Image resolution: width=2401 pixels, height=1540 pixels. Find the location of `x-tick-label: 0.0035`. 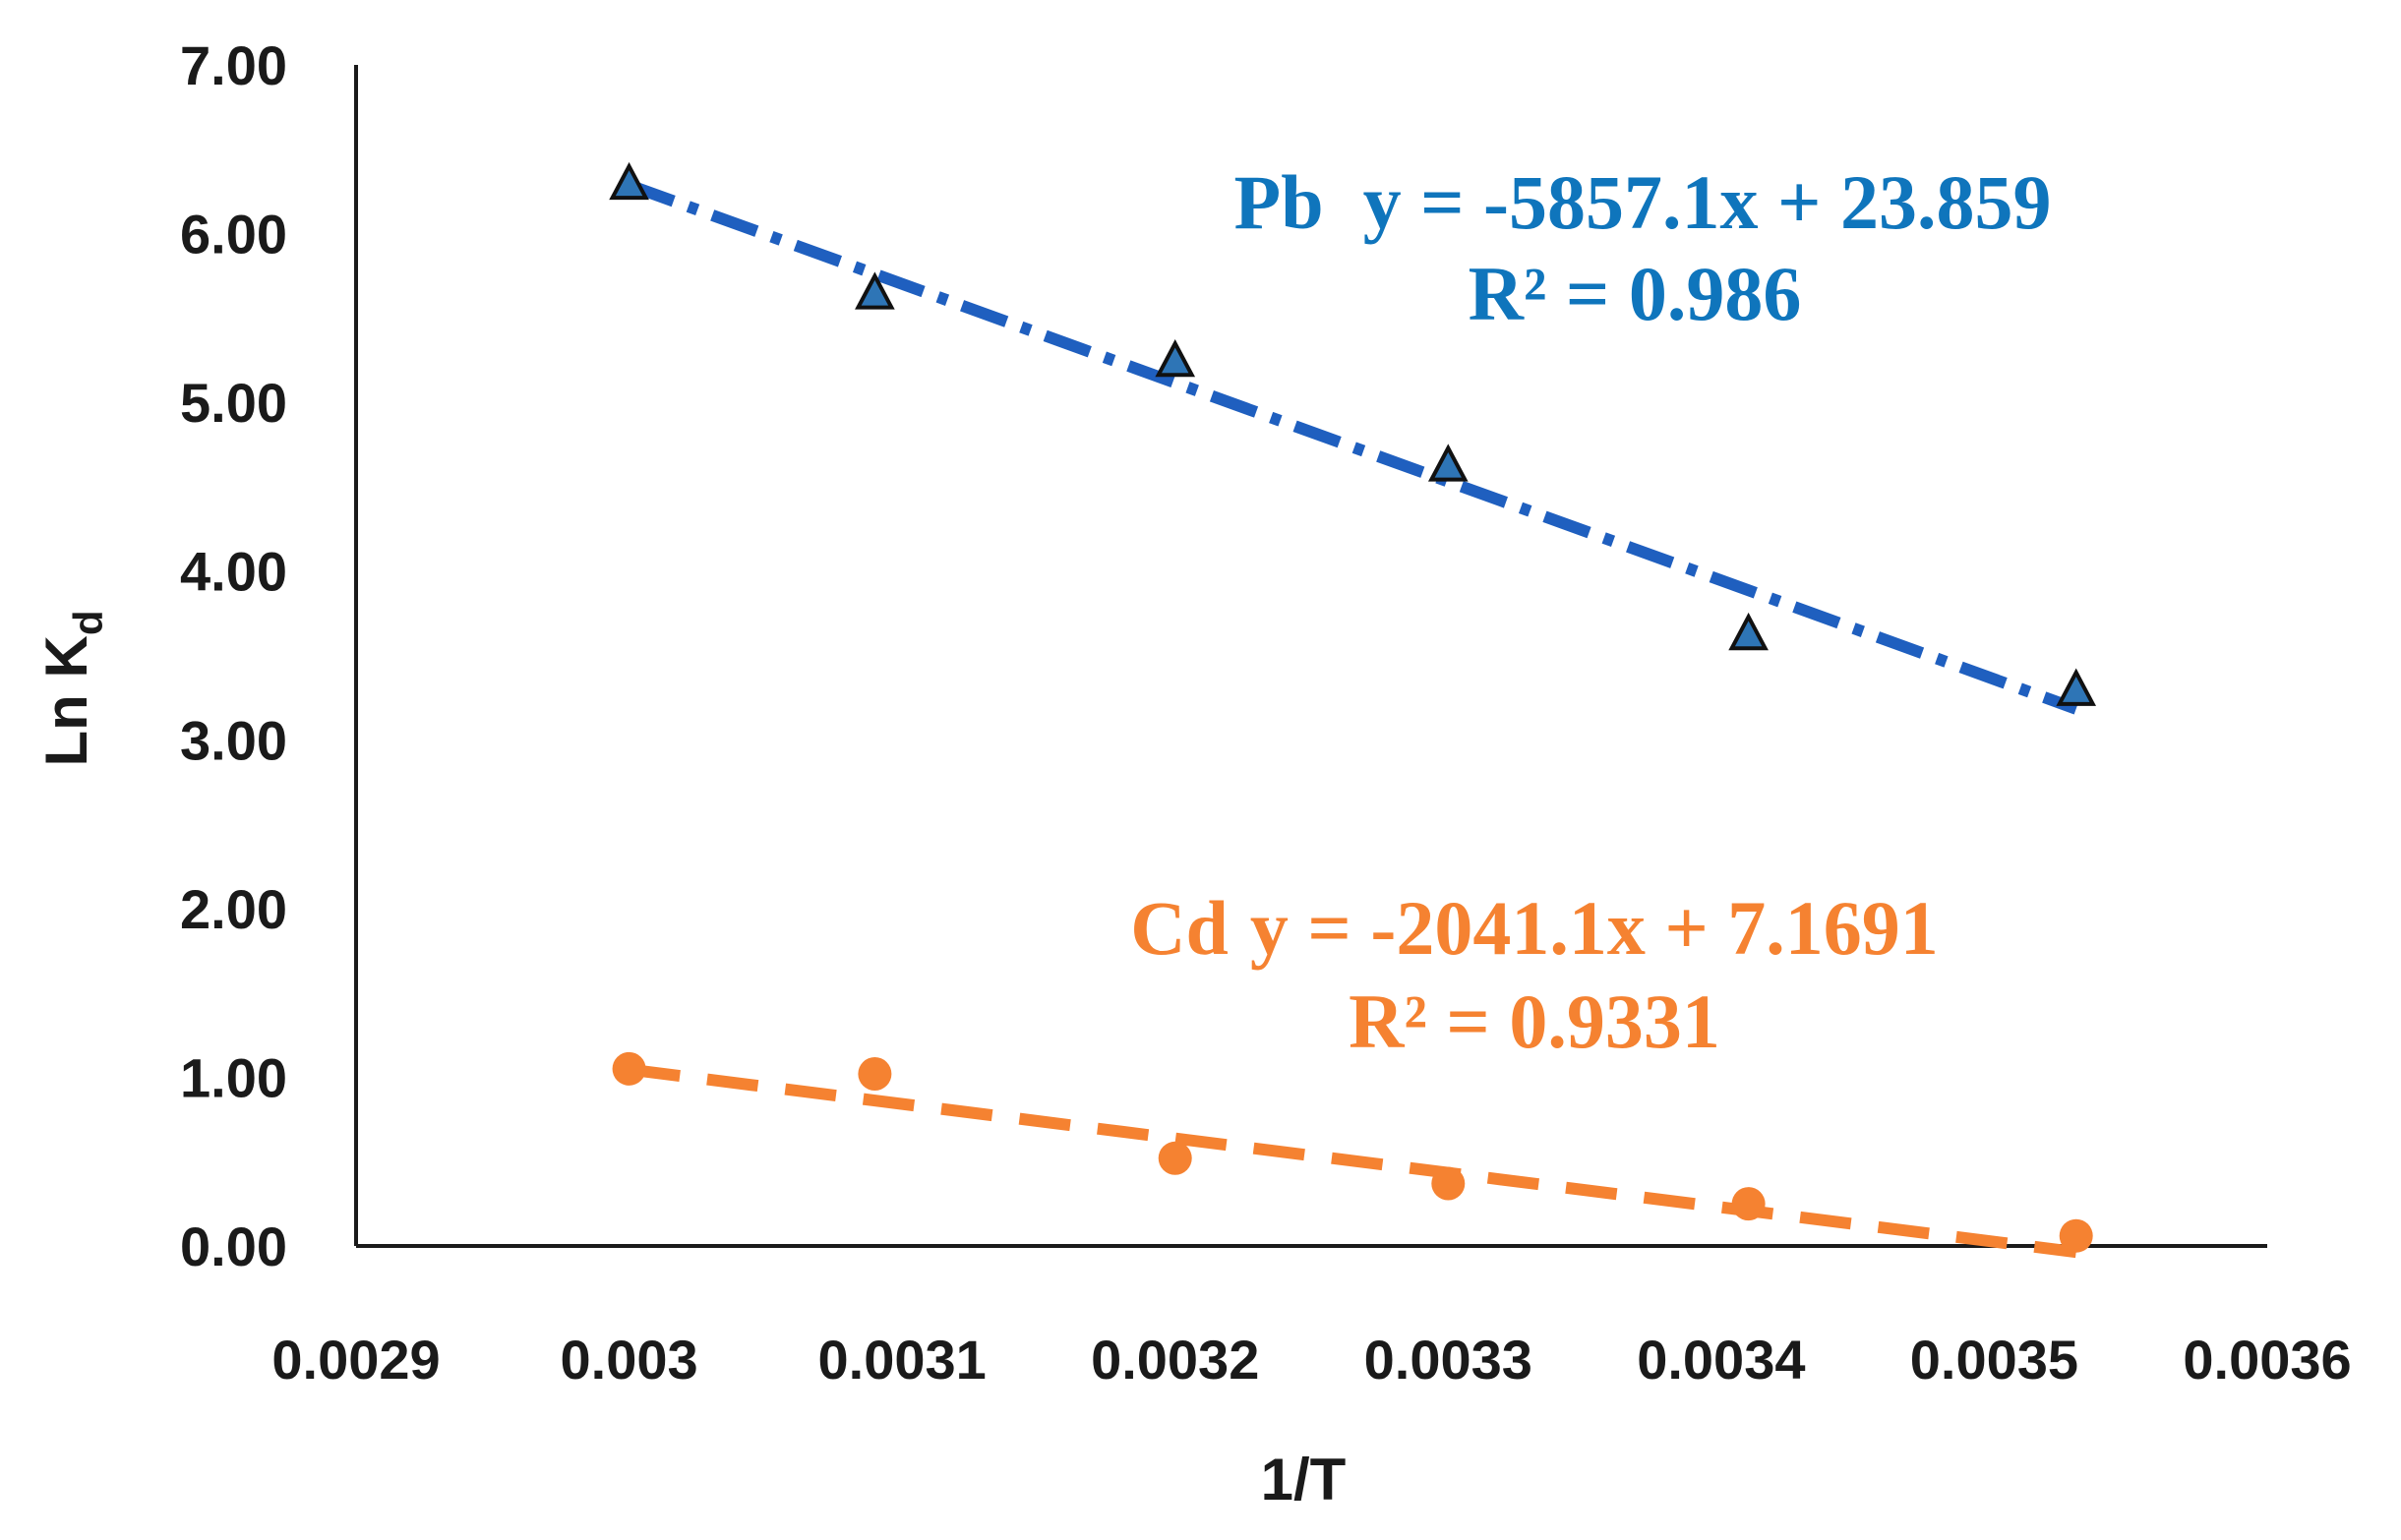

x-tick-label: 0.0035 is located at coordinates (1994, 1360).